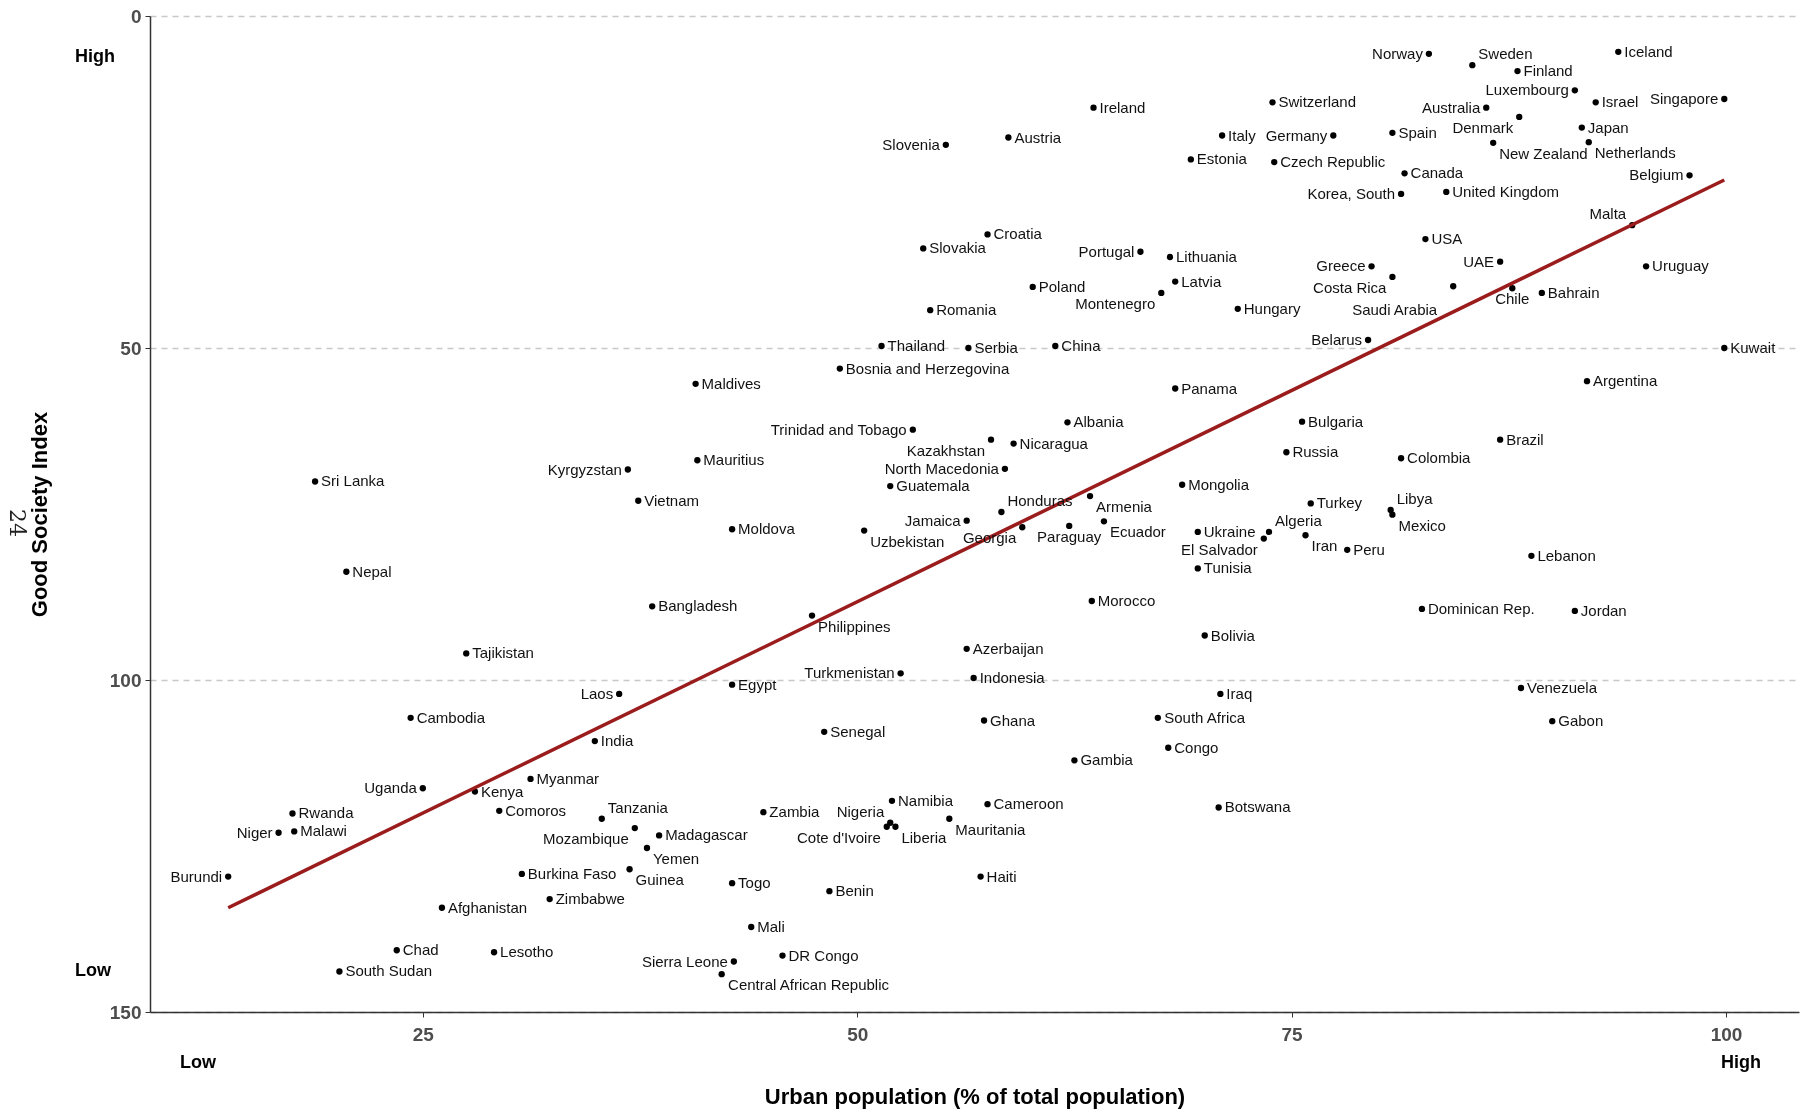 This screenshot has width=1802, height=1118. I want to click on series-label: Chad, so click(420, 950).